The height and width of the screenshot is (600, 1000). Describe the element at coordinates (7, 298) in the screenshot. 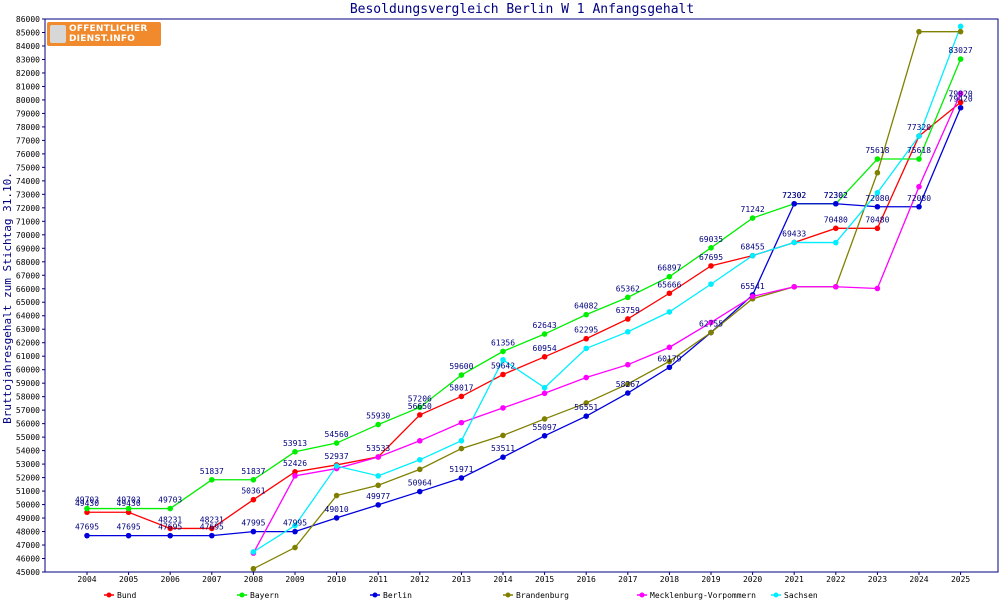

I see `y-axis-label: Bruttojahresgehalt zum Stichtag 31.10.` at that location.